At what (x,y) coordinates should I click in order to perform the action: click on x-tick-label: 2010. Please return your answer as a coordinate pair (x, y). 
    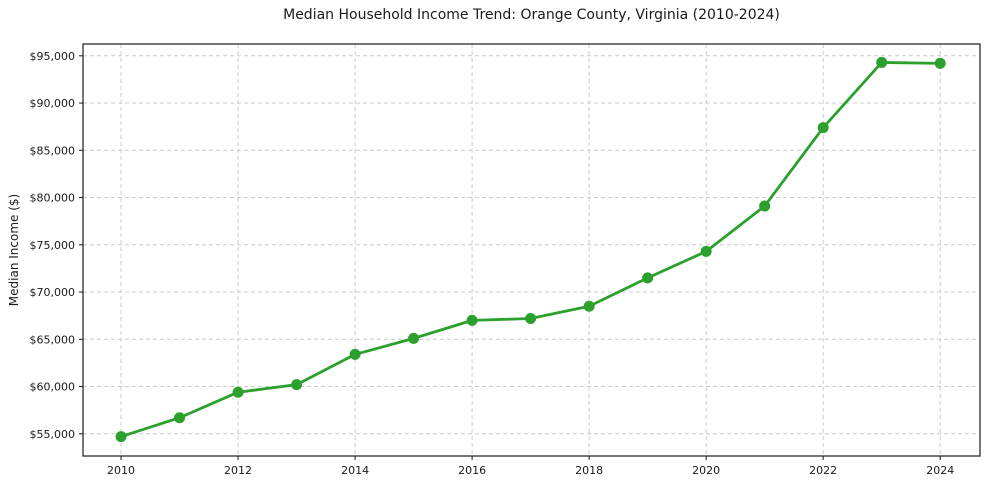
    Looking at the image, I should click on (121, 470).